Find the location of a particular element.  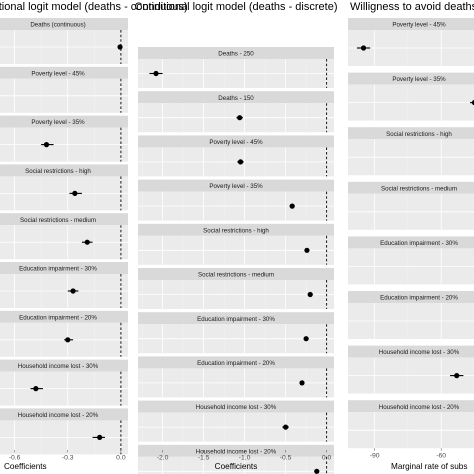

facet-deaths-150: Deaths - 150 is located at coordinates (236, 112).